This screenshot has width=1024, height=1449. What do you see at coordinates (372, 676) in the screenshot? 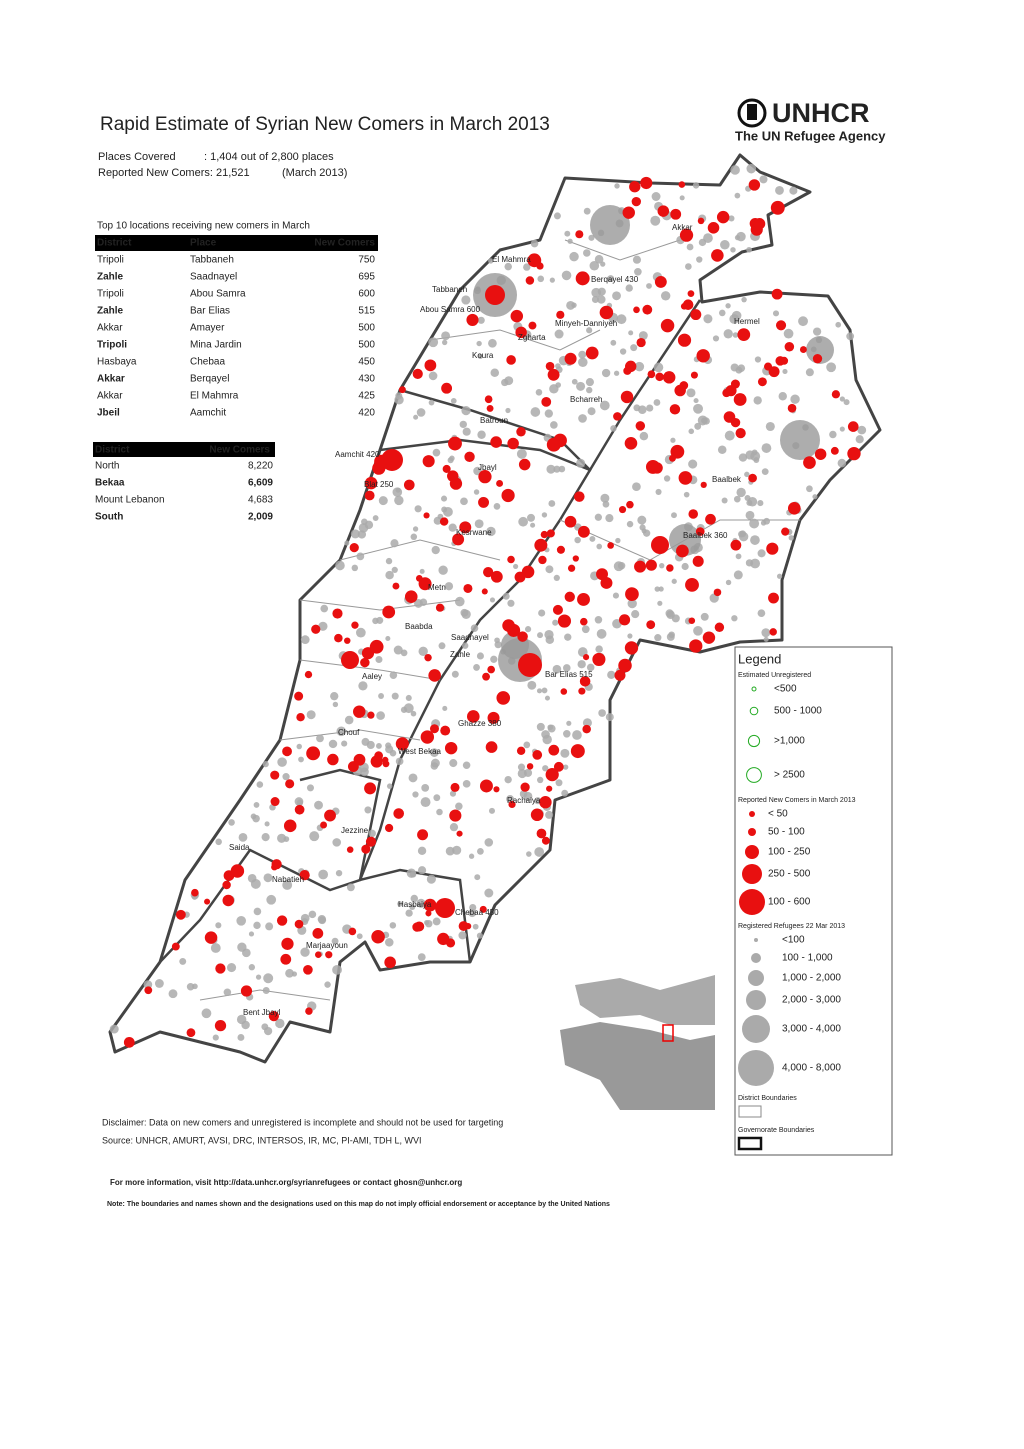
I see `map-label: Aaley` at bounding box center [372, 676].